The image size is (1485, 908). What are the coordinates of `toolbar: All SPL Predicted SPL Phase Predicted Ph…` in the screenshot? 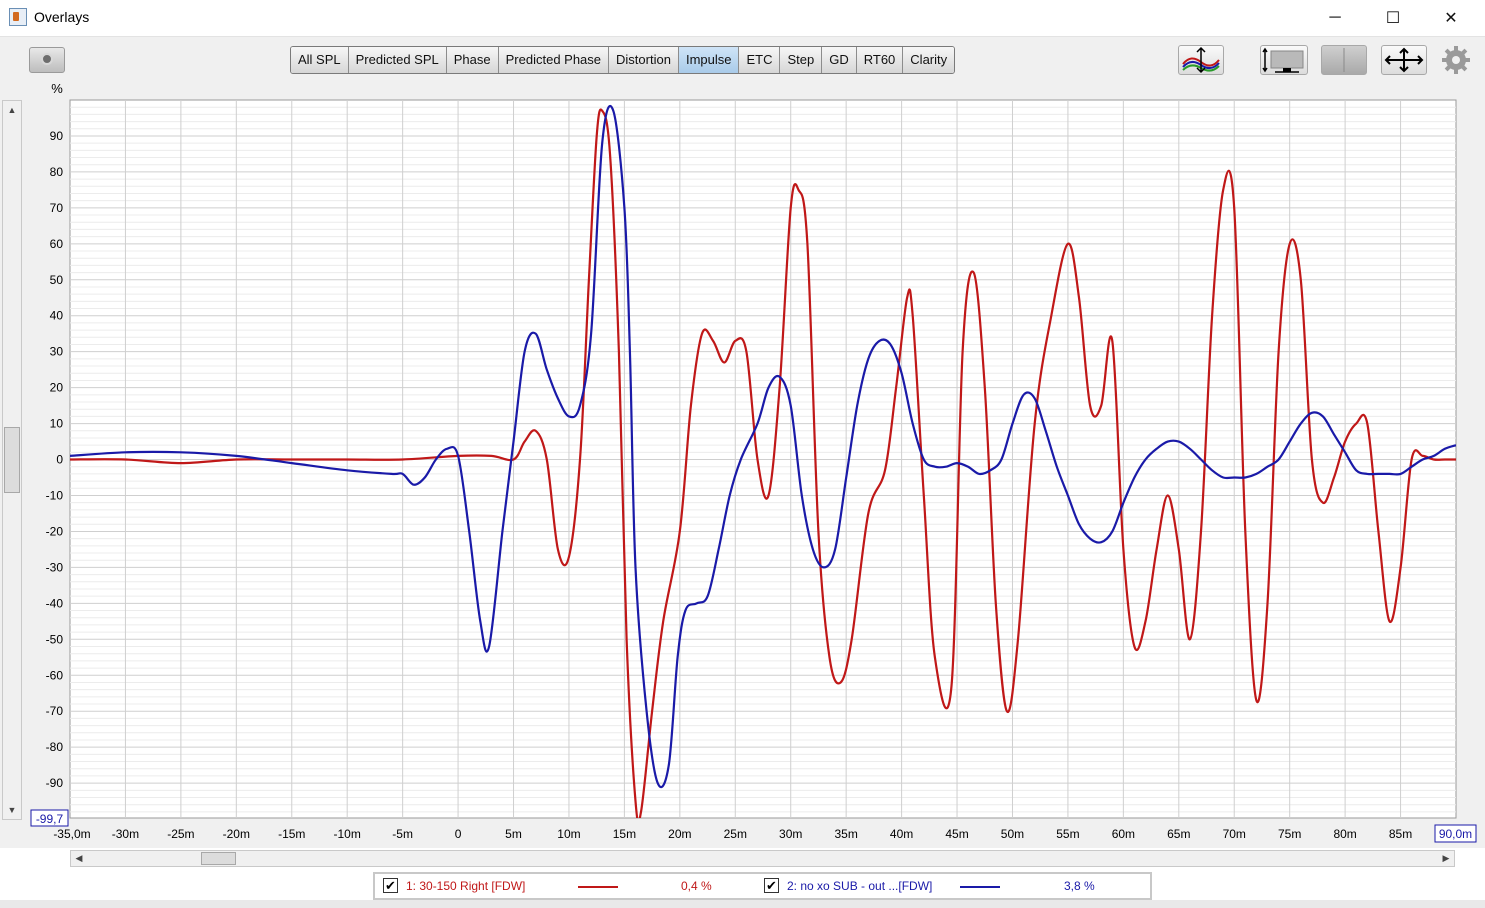 It's located at (742, 62).